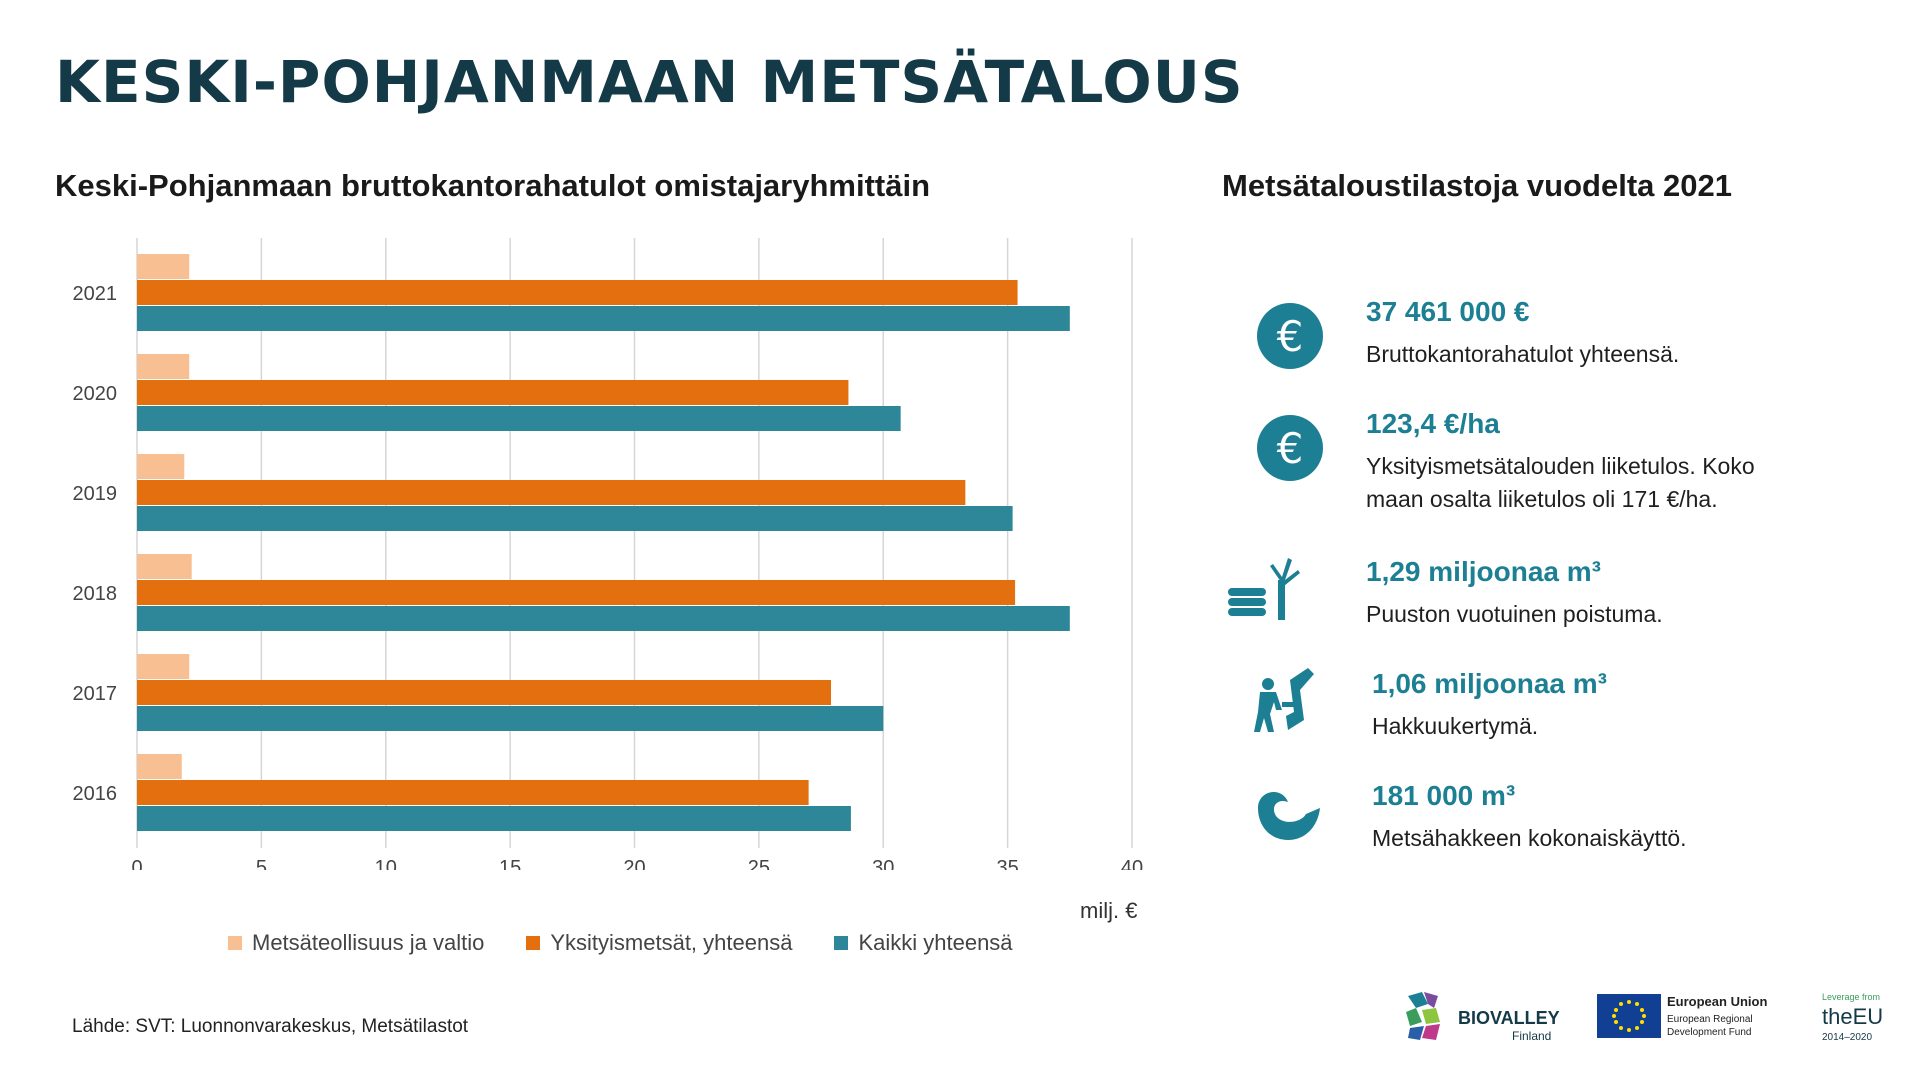  What do you see at coordinates (95, 494) in the screenshot?
I see `y-tick-label: 2019` at bounding box center [95, 494].